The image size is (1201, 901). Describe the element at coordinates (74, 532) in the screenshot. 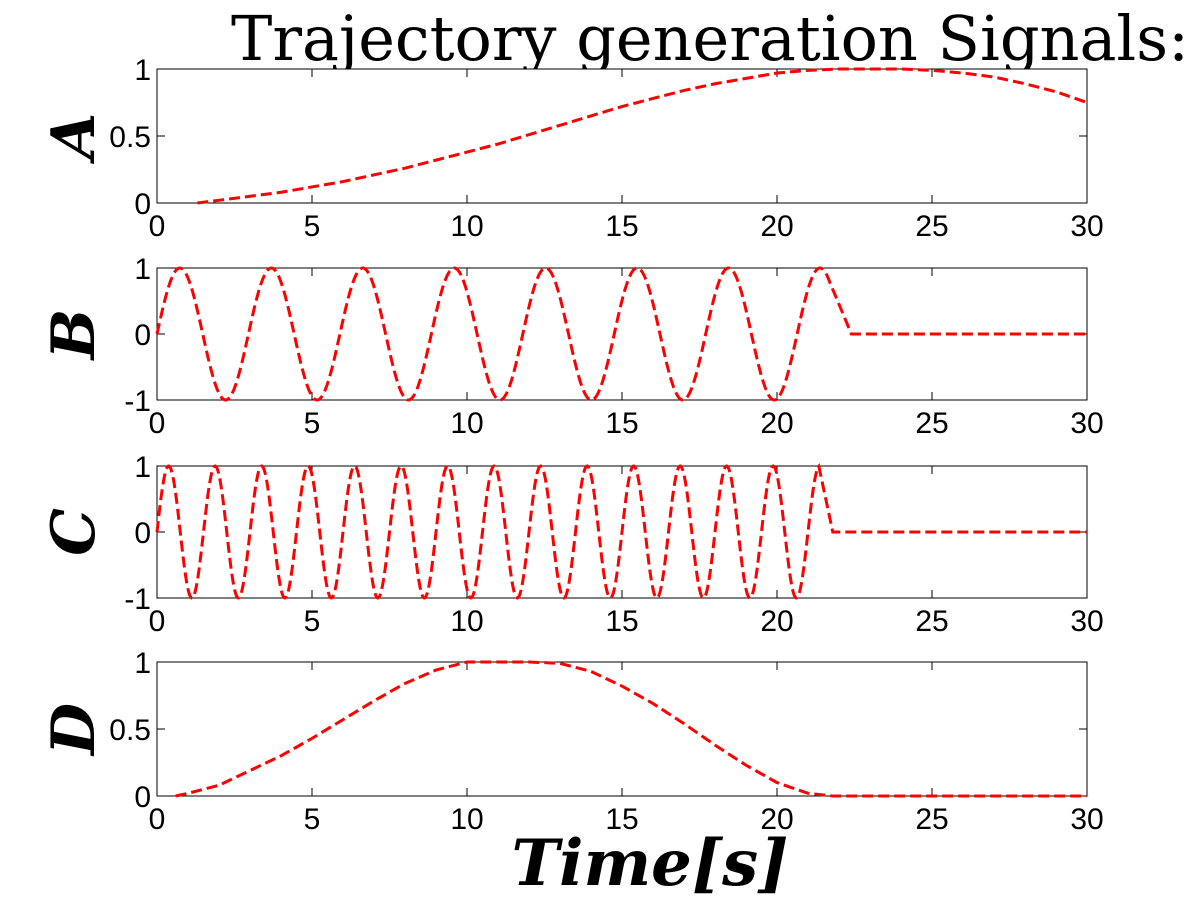

I see `y-axis-label-c: C` at that location.